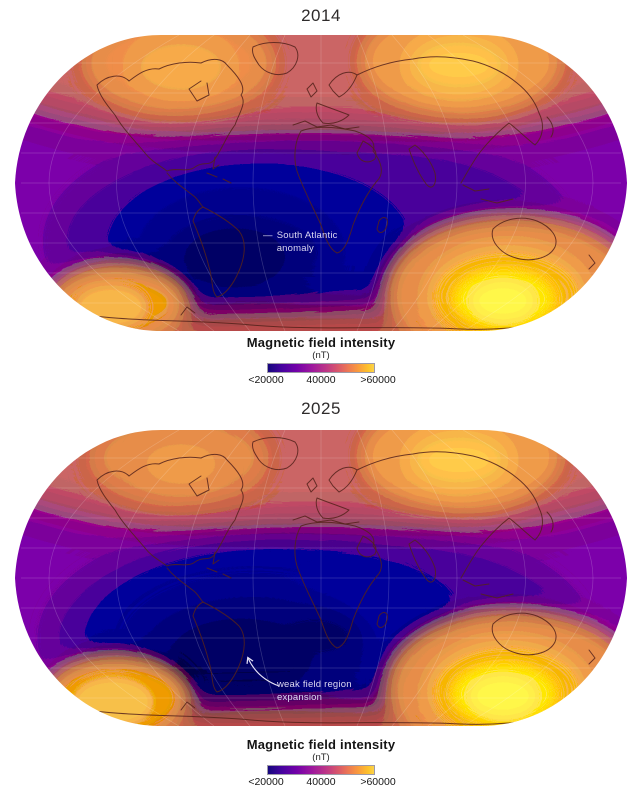 The height and width of the screenshot is (790, 642). What do you see at coordinates (268, 235) in the screenshot?
I see `annotation-leader-dash: —` at bounding box center [268, 235].